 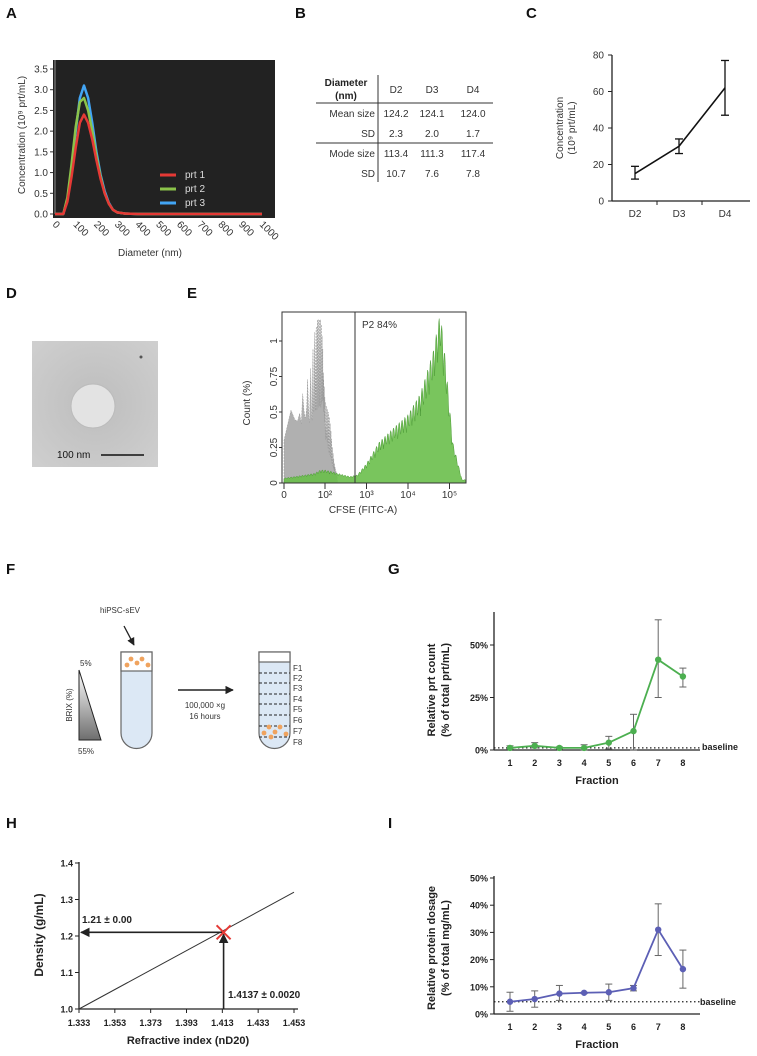 I want to click on y-tick-label: 1.2, so click(x=66, y=937).